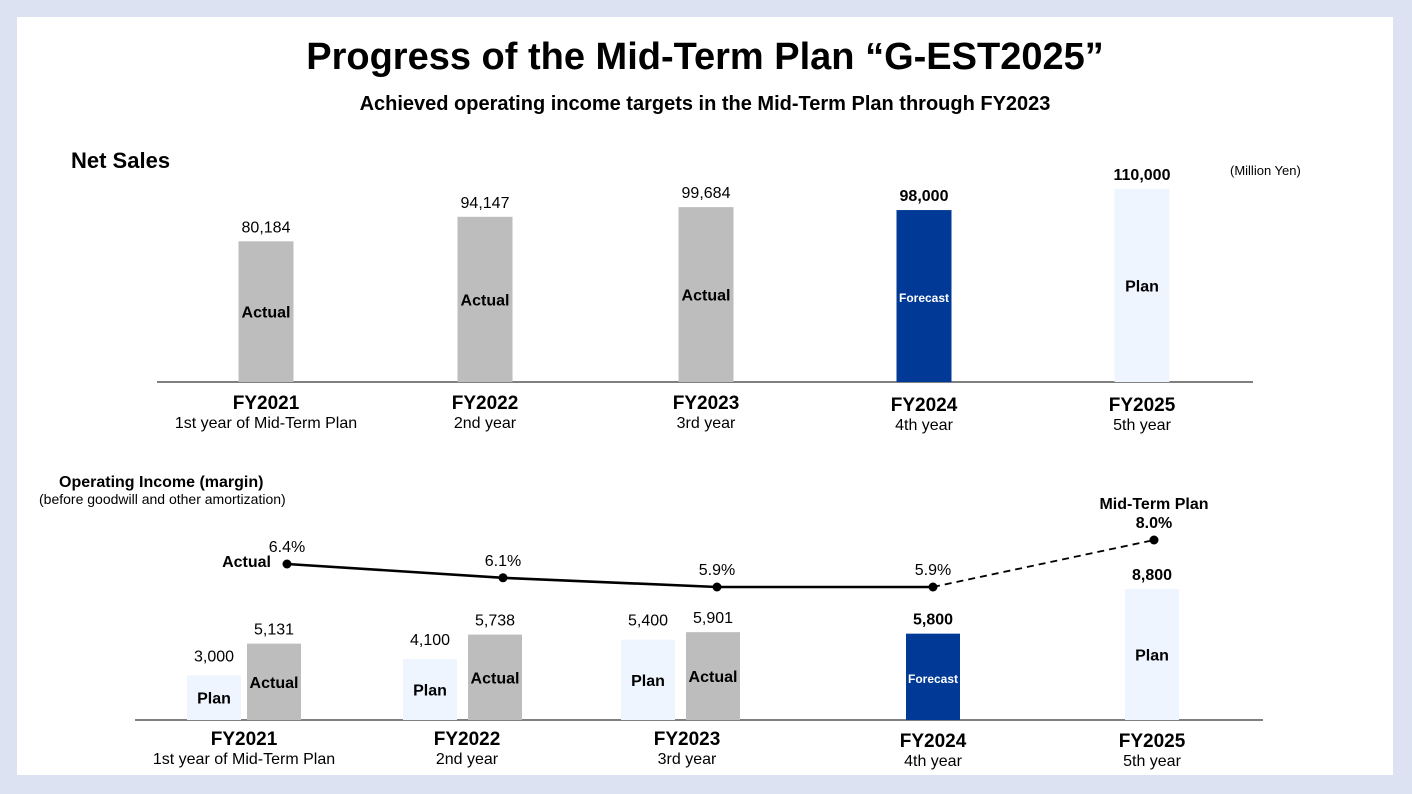 The image size is (1412, 794). I want to click on net-sales-bar-fy2023, so click(706, 294).